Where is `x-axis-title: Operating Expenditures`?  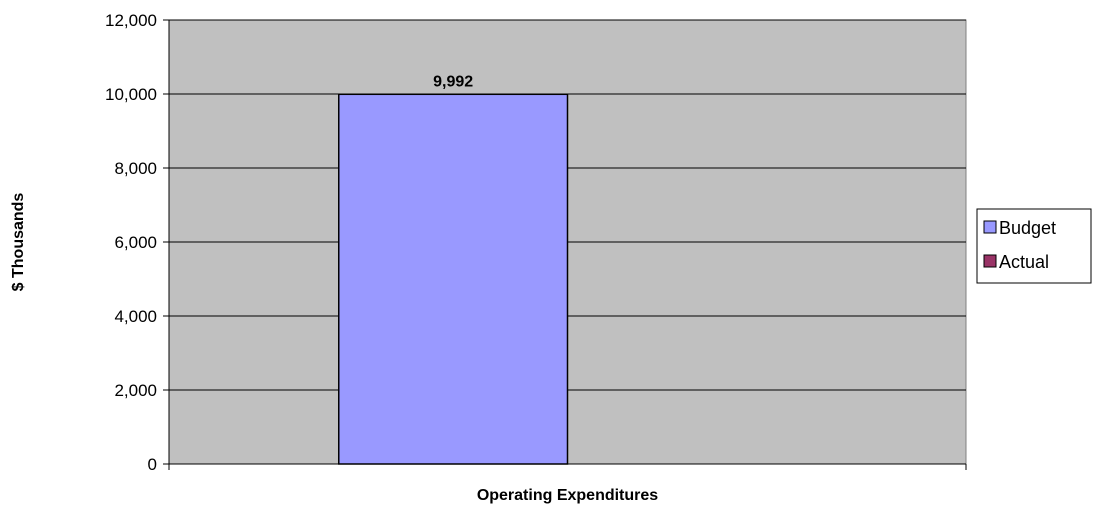 x-axis-title: Operating Expenditures is located at coordinates (567, 495).